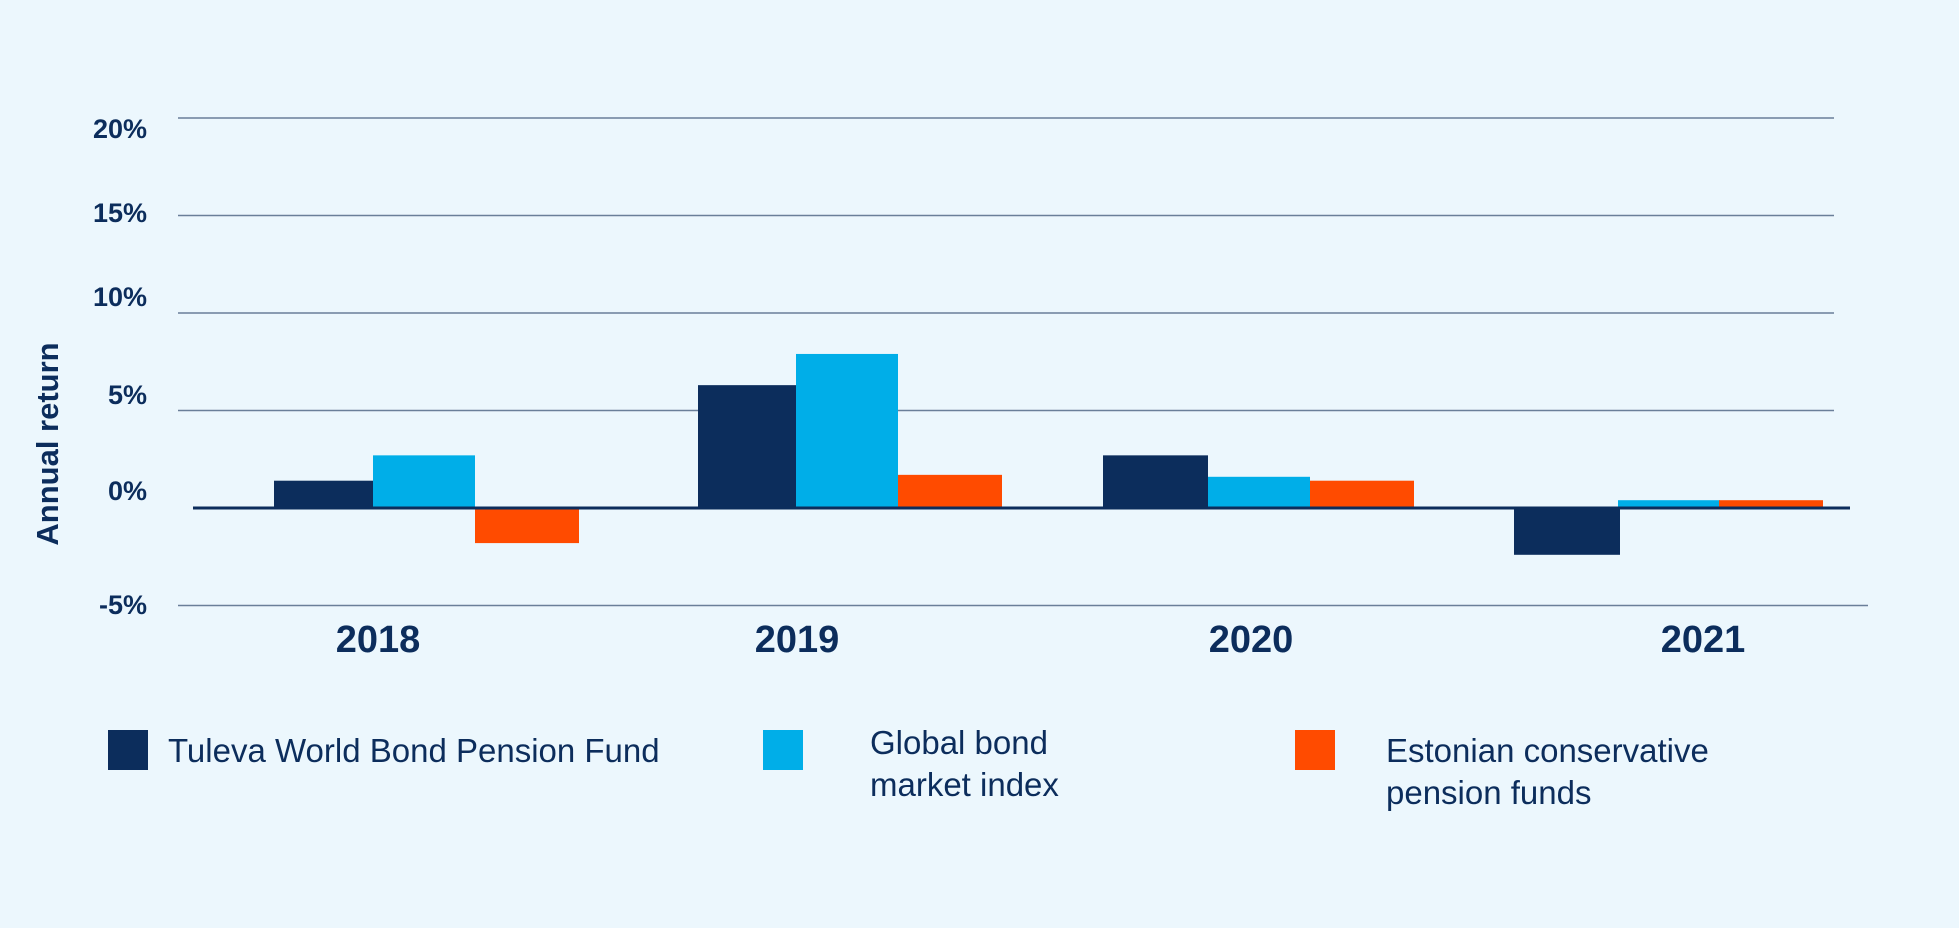 This screenshot has height=928, width=1959. Describe the element at coordinates (783, 750) in the screenshot. I see `legend-swatch-global-bond-index` at that location.